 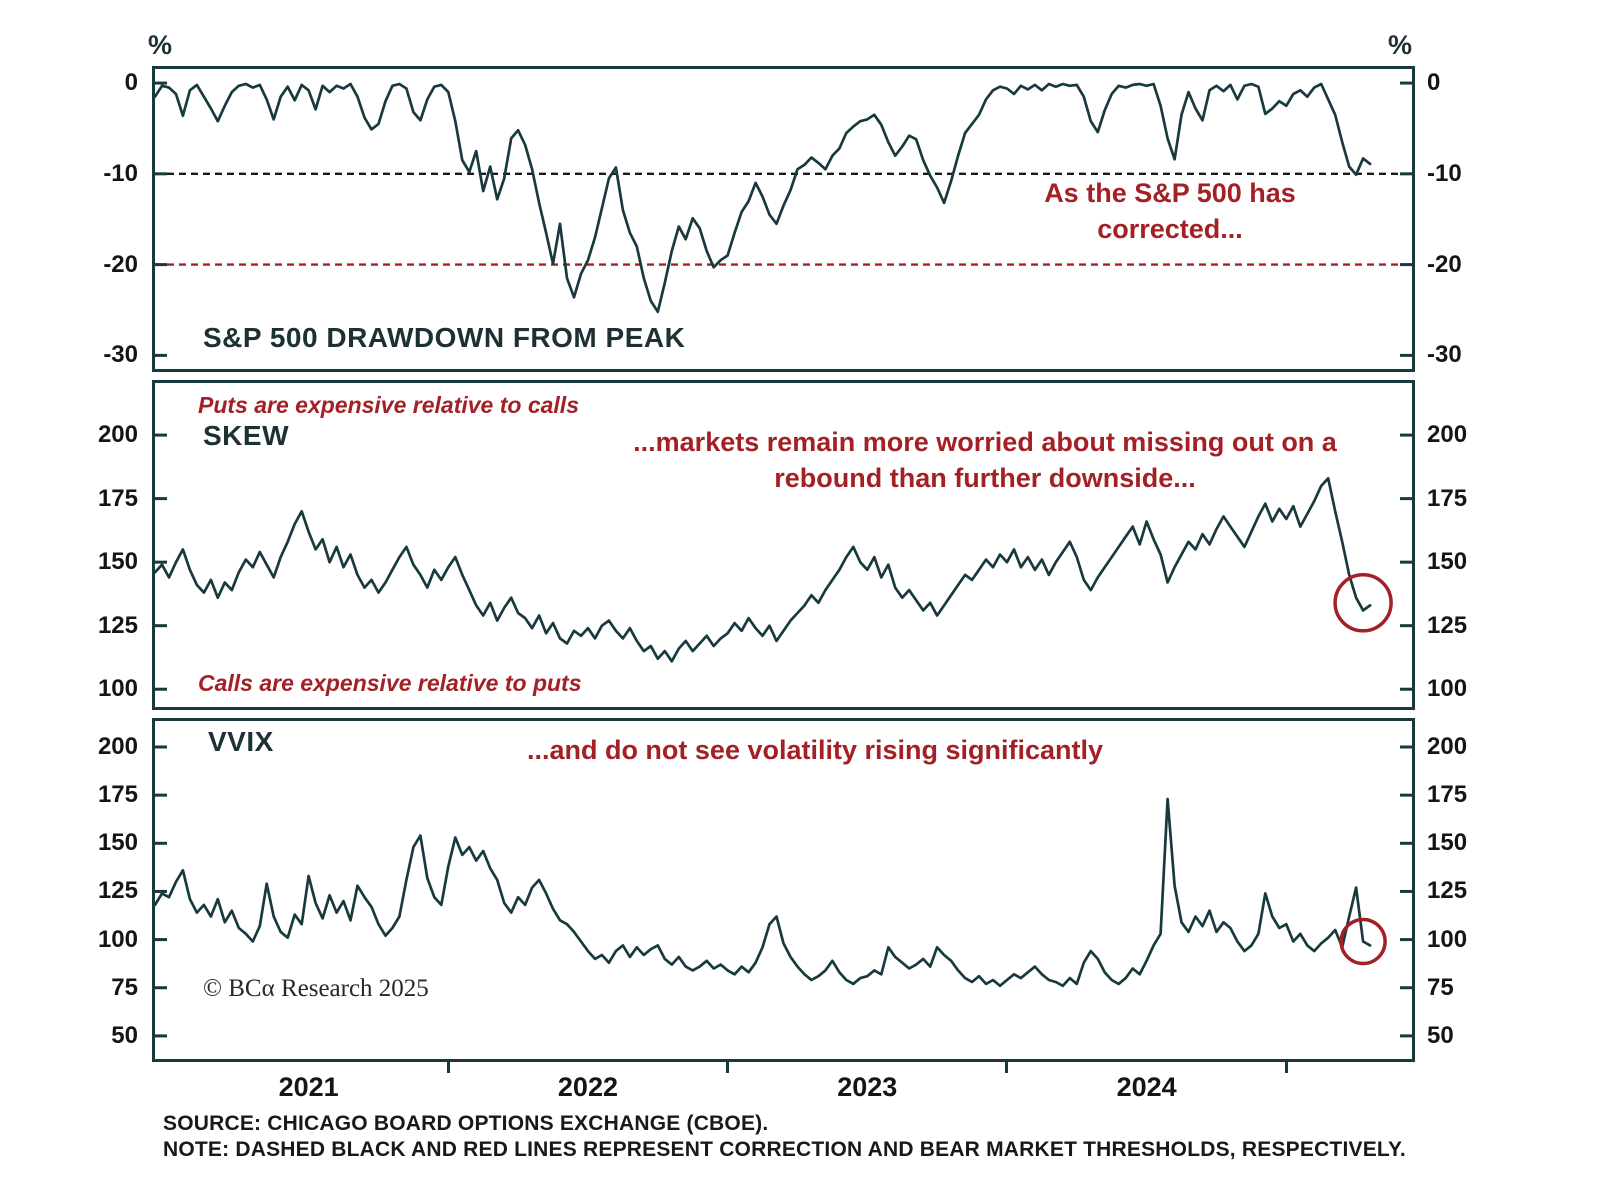 What do you see at coordinates (246, 435) in the screenshot?
I see `skew-title: SKEW` at bounding box center [246, 435].